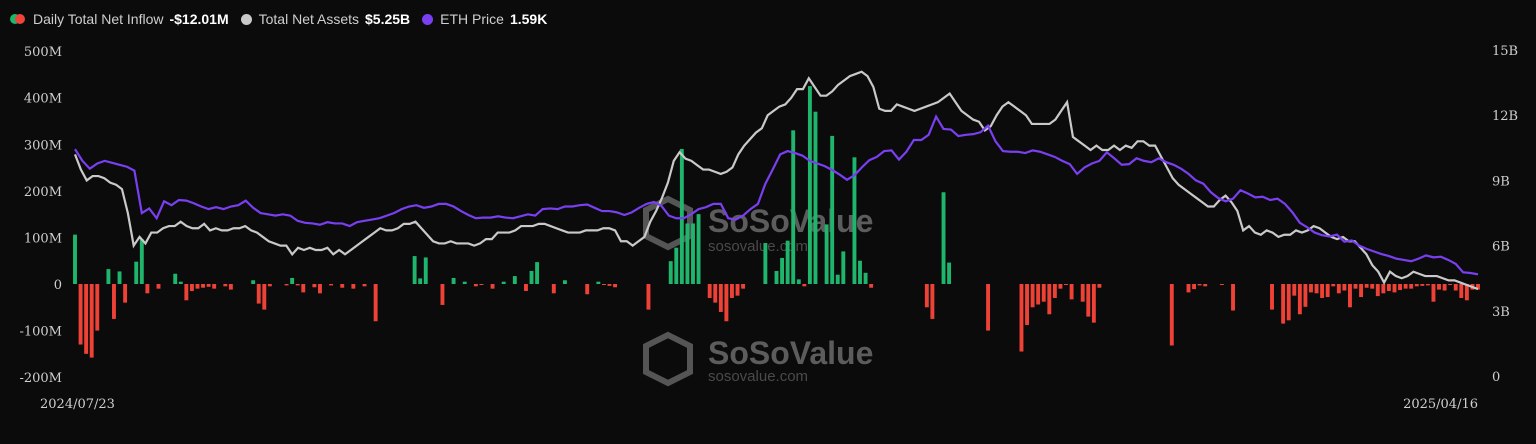 Image resolution: width=1536 pixels, height=444 pixels. Describe the element at coordinates (40, 378) in the screenshot. I see `left-tick-label: -200M` at that location.